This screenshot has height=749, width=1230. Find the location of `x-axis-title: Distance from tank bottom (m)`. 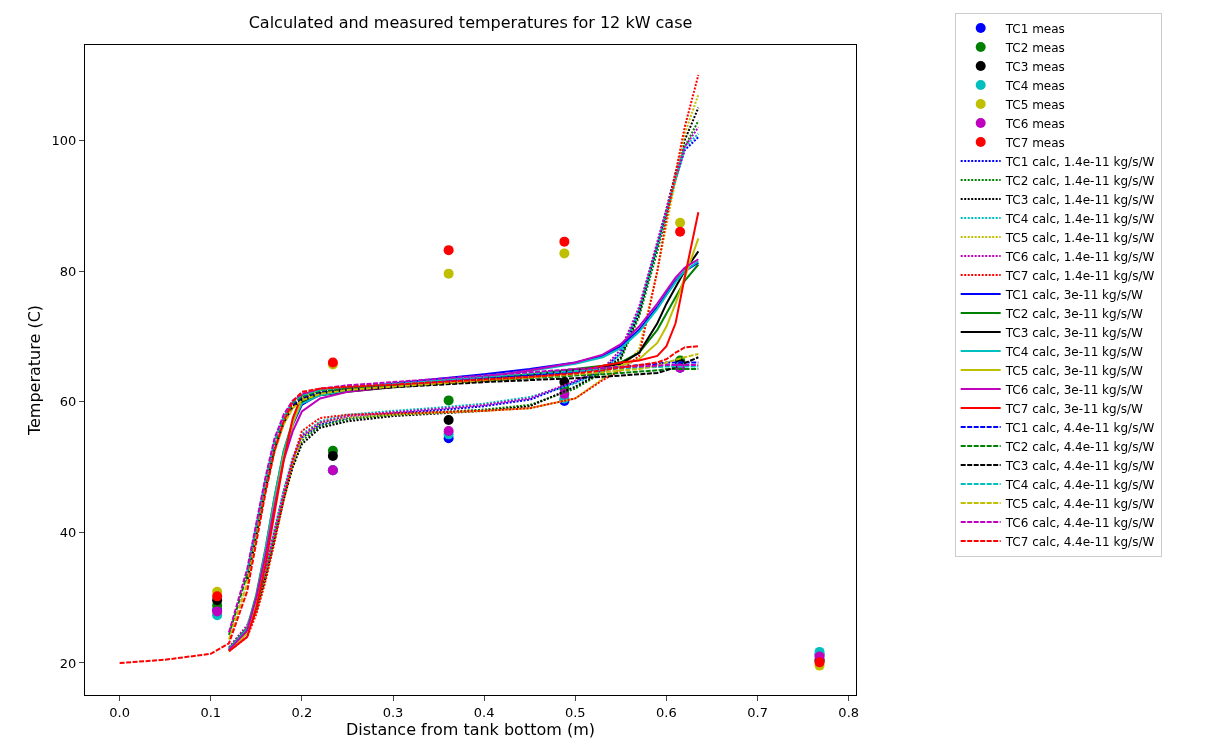

x-axis-title: Distance from tank bottom (m) is located at coordinates (470, 729).